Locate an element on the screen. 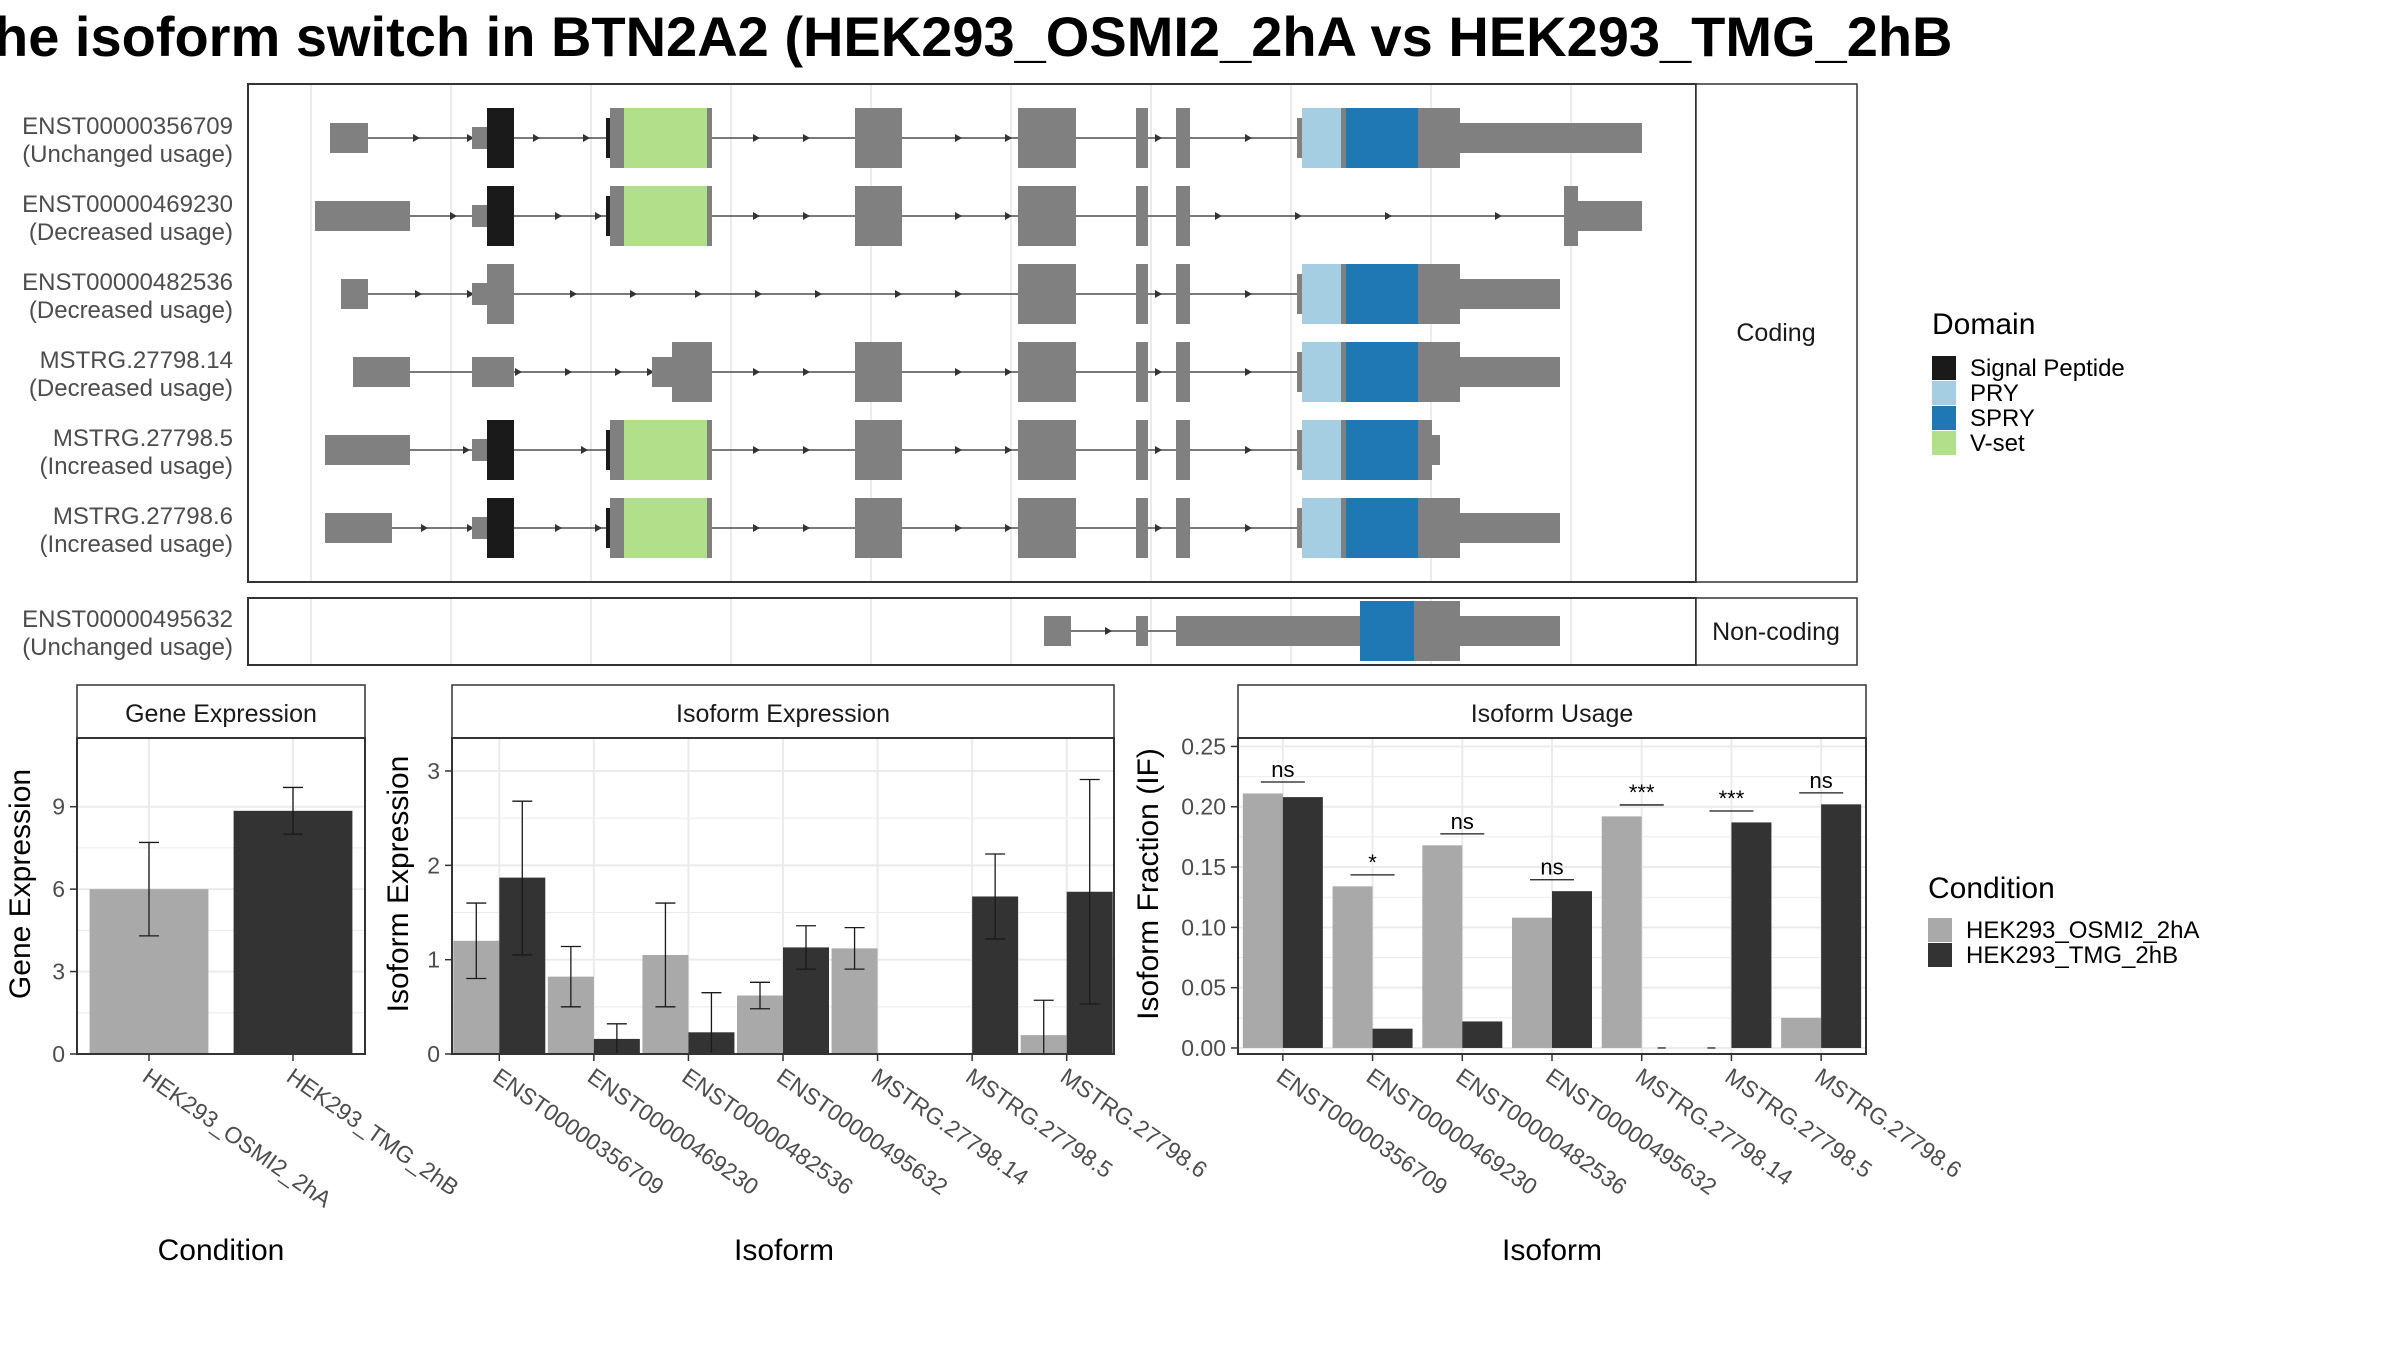 The image size is (2400, 1350). transcript-usage-label: (Increased usage) is located at coordinates (136, 466).